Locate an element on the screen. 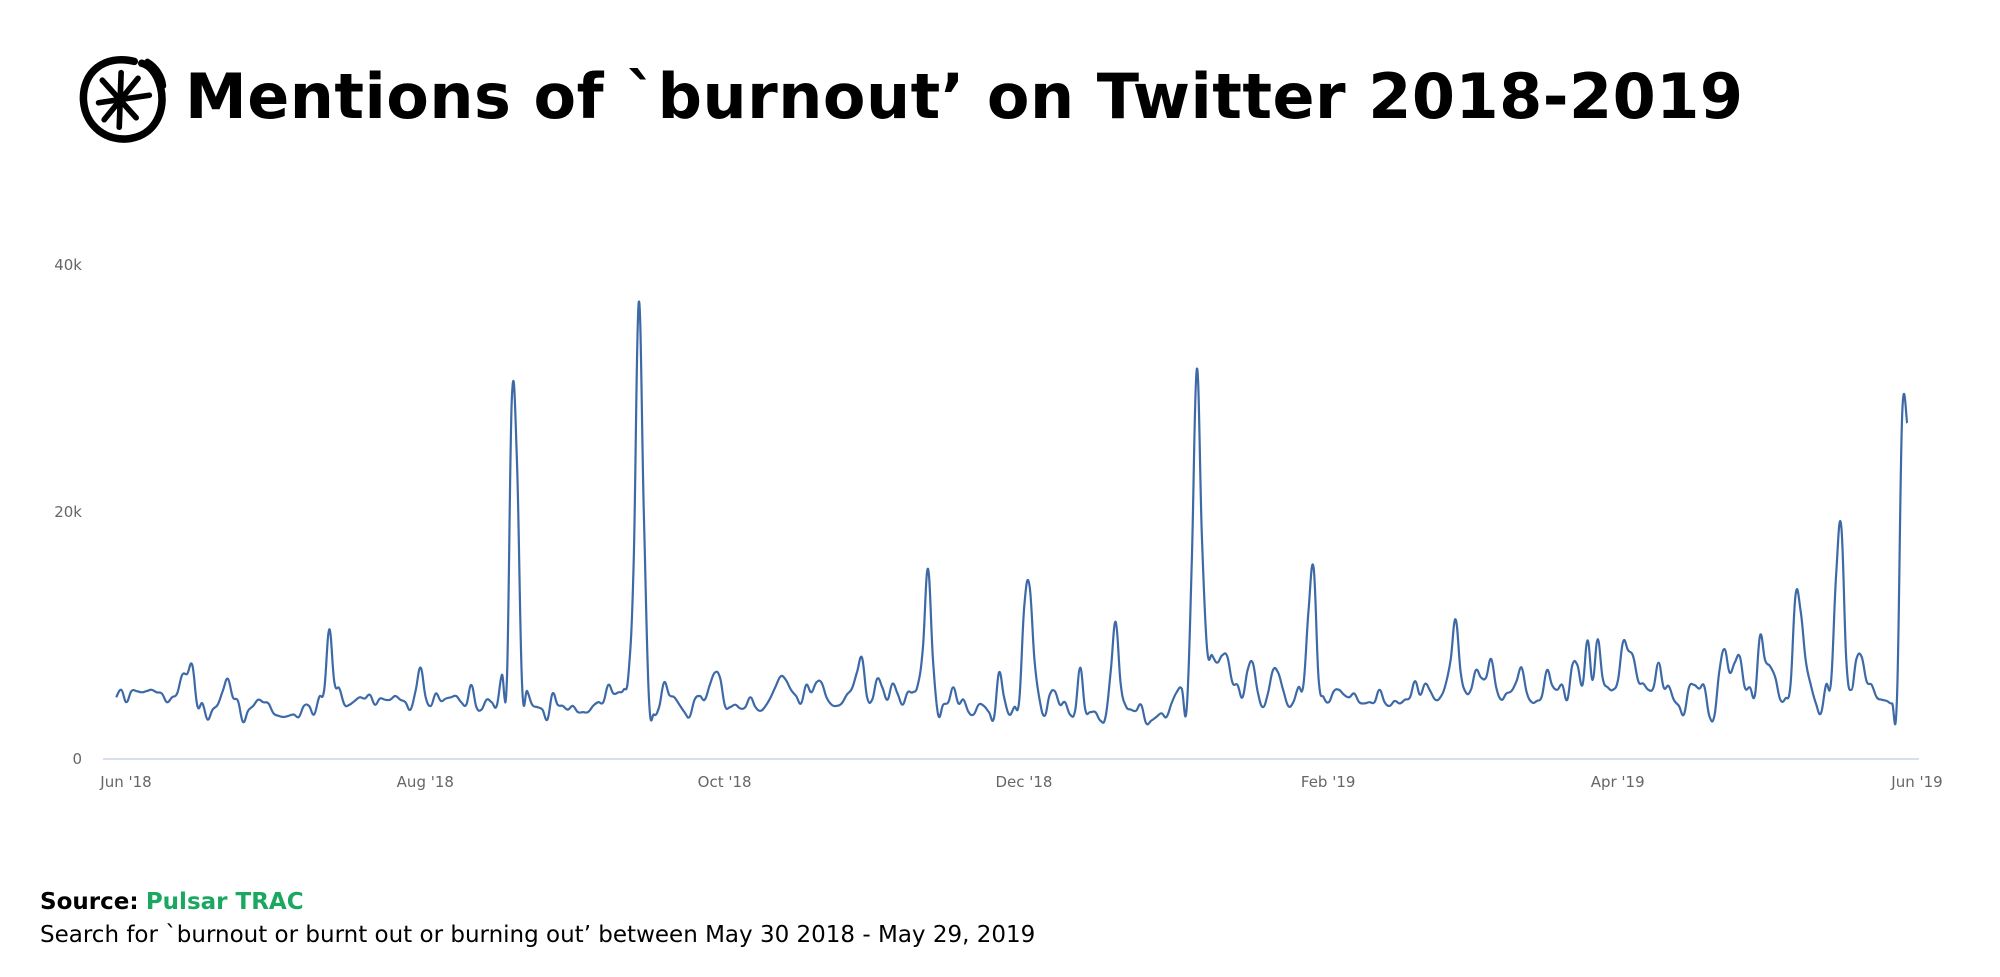 The width and height of the screenshot is (2000, 977). y-axis: 0 20k 40k is located at coordinates (68, 512).